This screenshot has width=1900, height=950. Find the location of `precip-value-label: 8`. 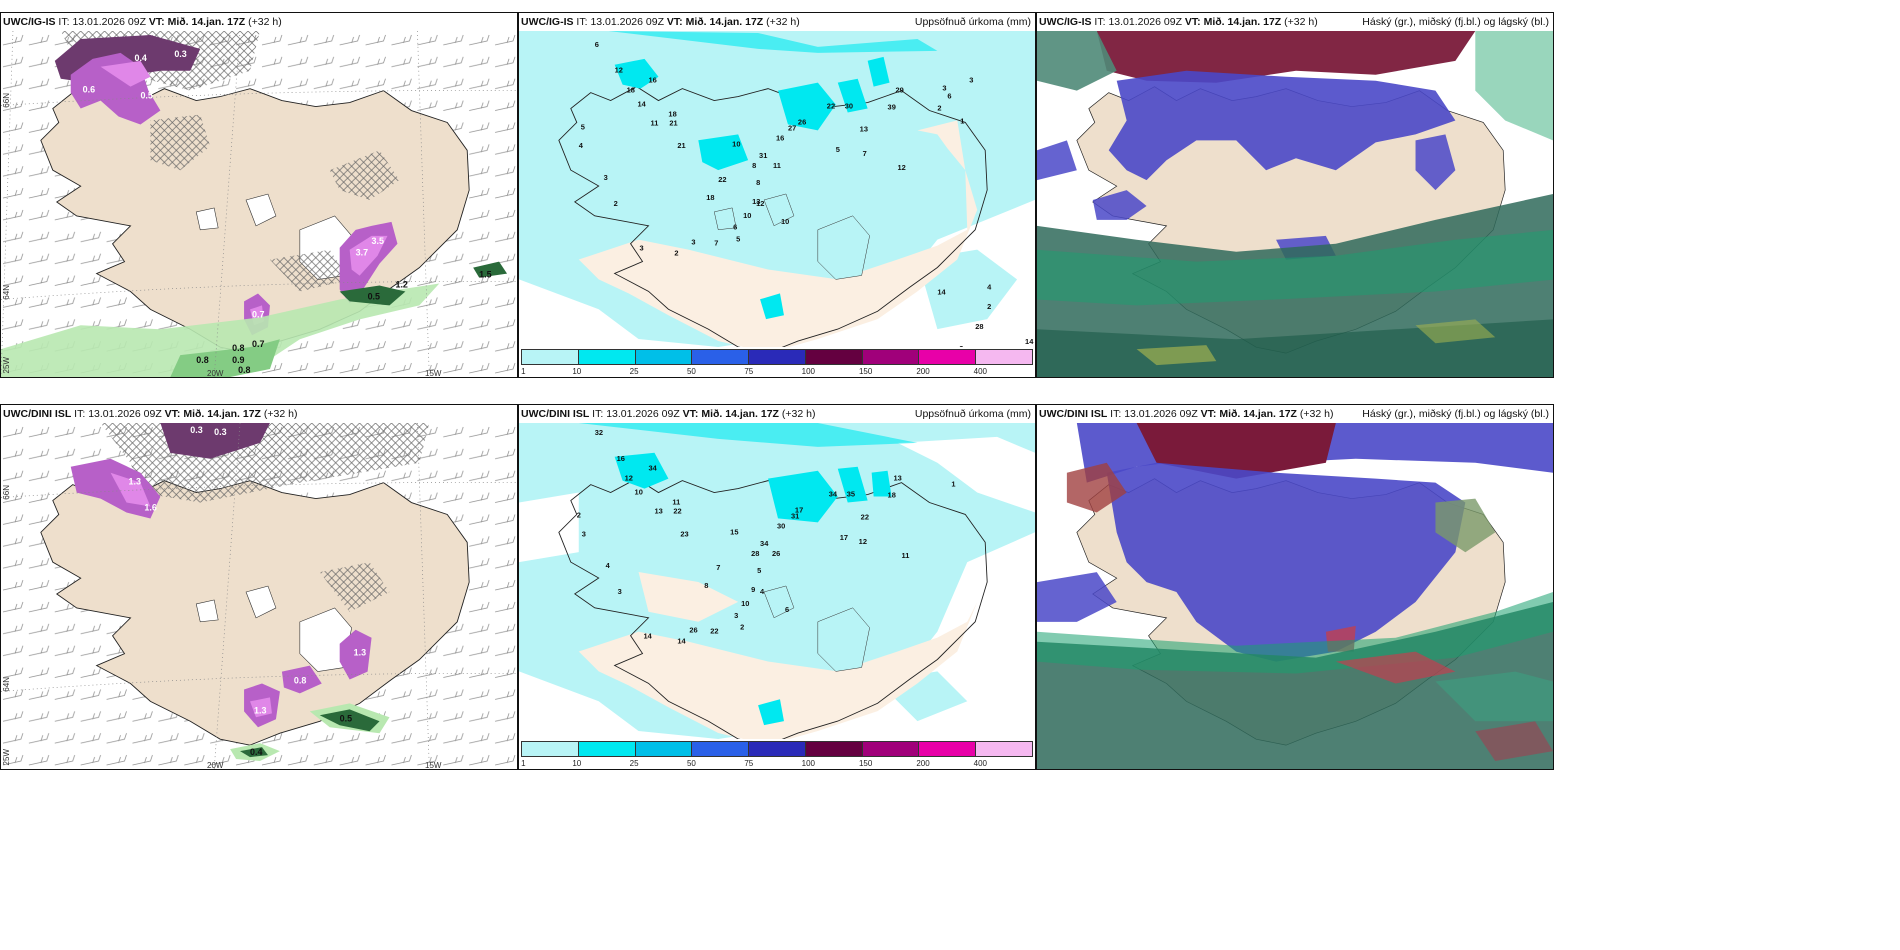

precip-value-label: 8 is located at coordinates (758, 182).